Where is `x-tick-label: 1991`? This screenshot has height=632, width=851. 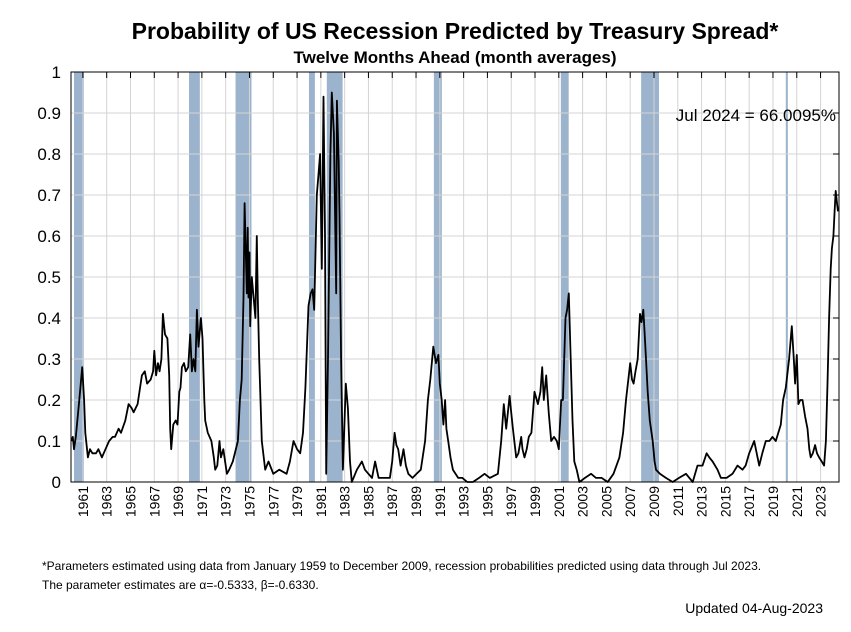 x-tick-label: 1991 is located at coordinates (440, 501).